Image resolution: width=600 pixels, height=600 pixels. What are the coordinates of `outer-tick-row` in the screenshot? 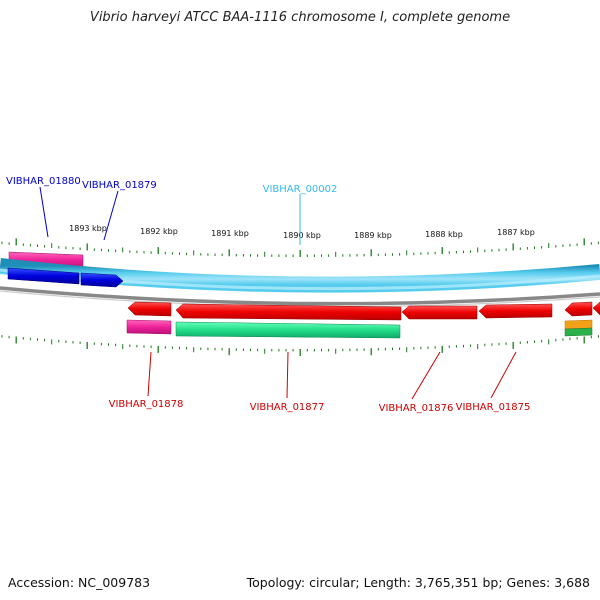 It's located at (300, 247).